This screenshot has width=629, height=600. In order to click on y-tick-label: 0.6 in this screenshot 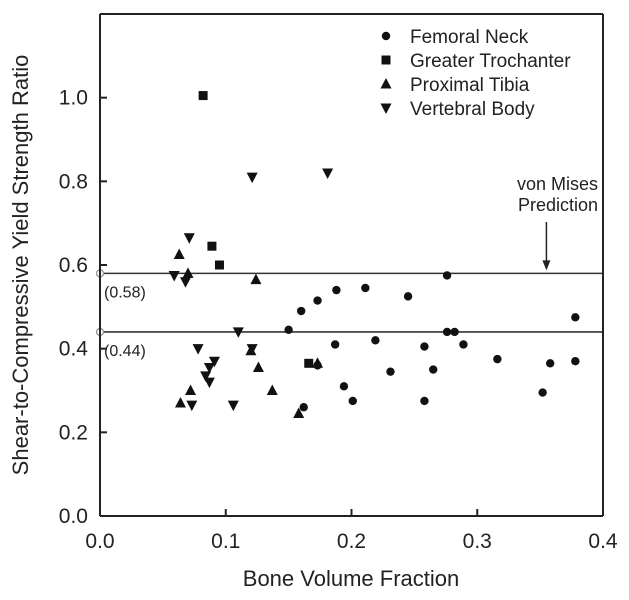, I will do `click(73, 265)`.